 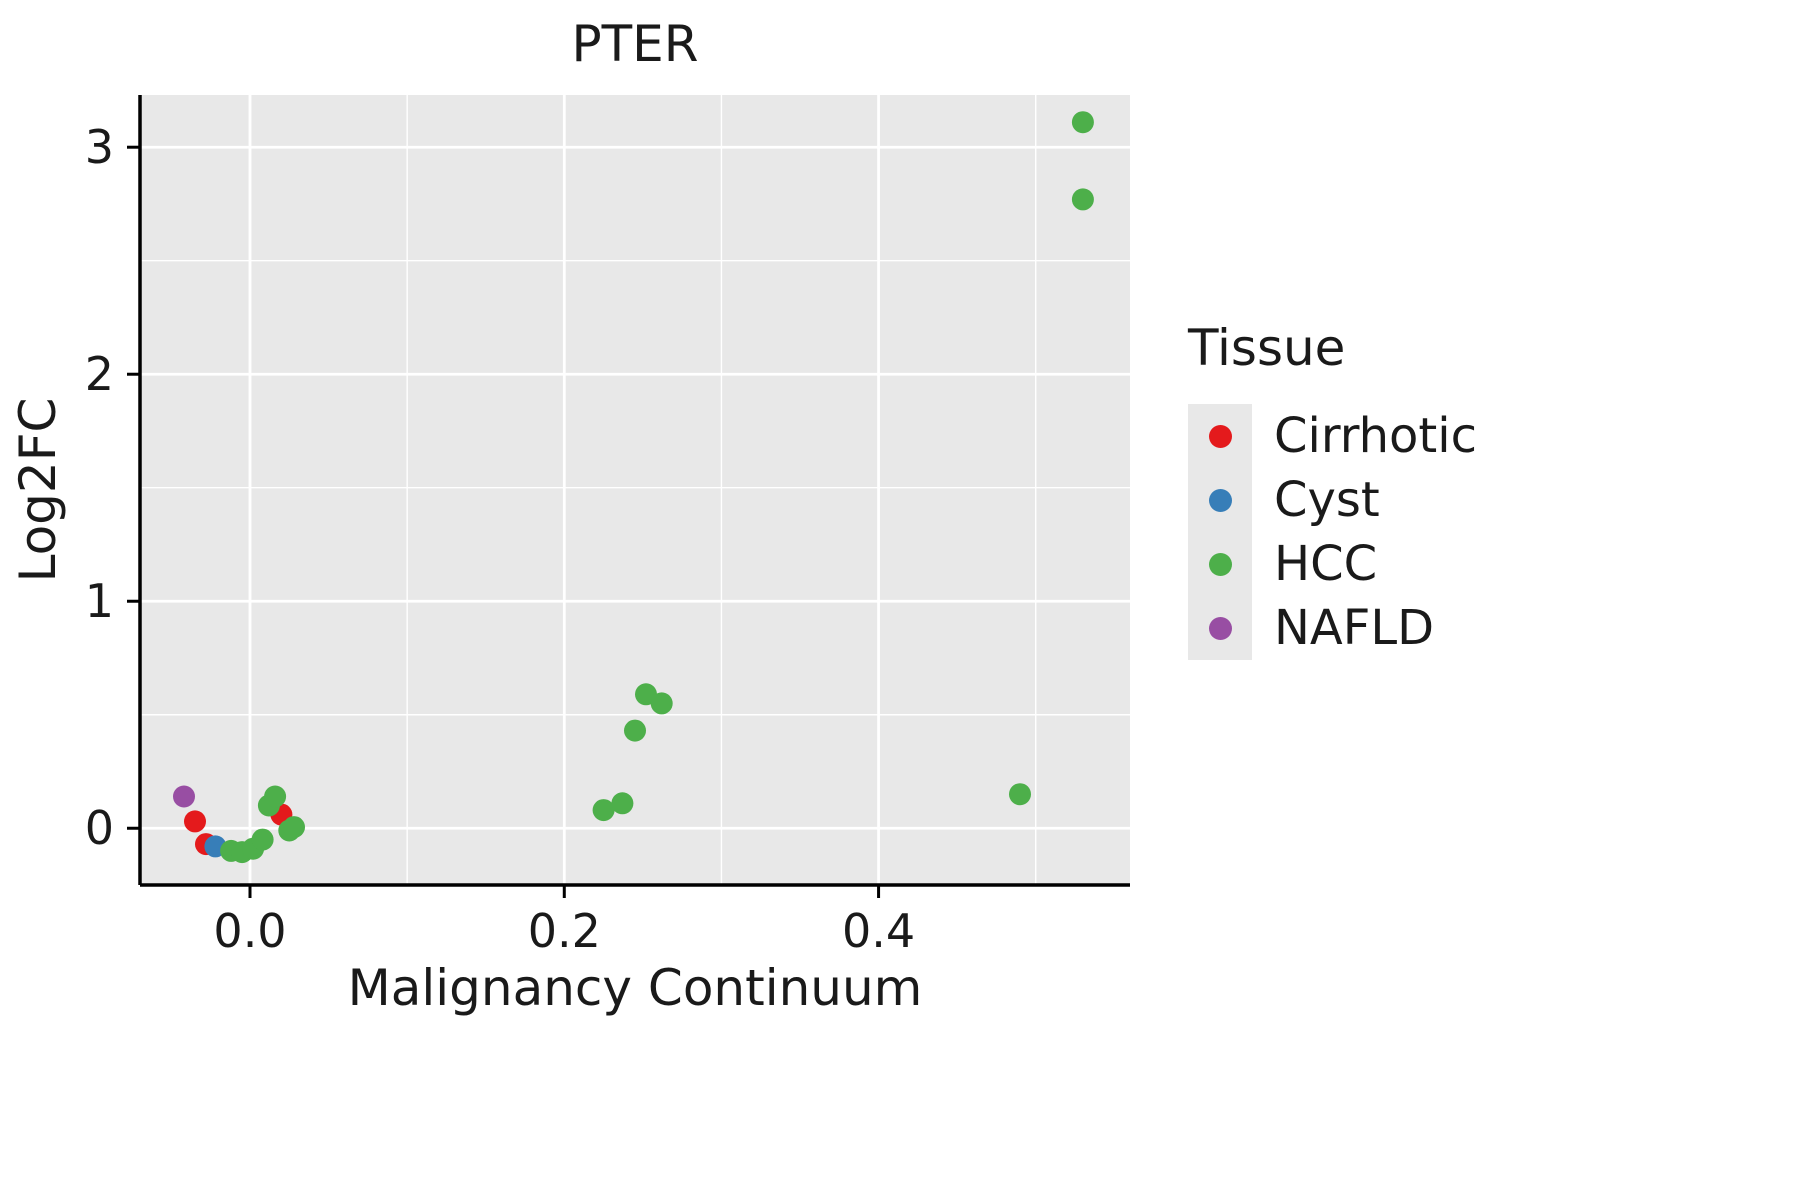 I want to click on legend-item-cyst: Cyst, so click(x=1332, y=500).